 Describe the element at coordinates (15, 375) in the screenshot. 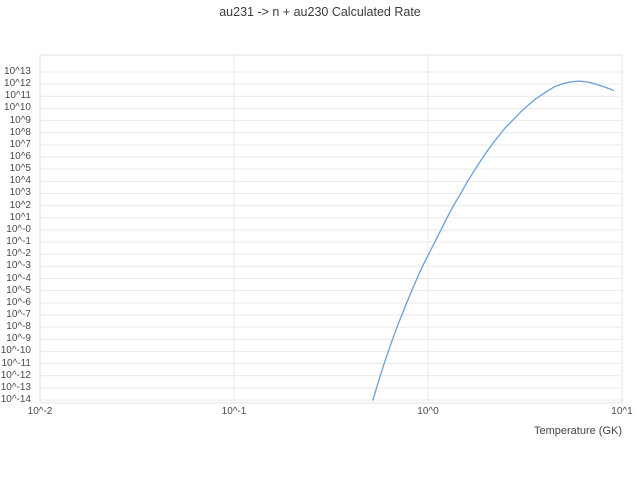

I see `y-tick-label: 10^-12` at that location.